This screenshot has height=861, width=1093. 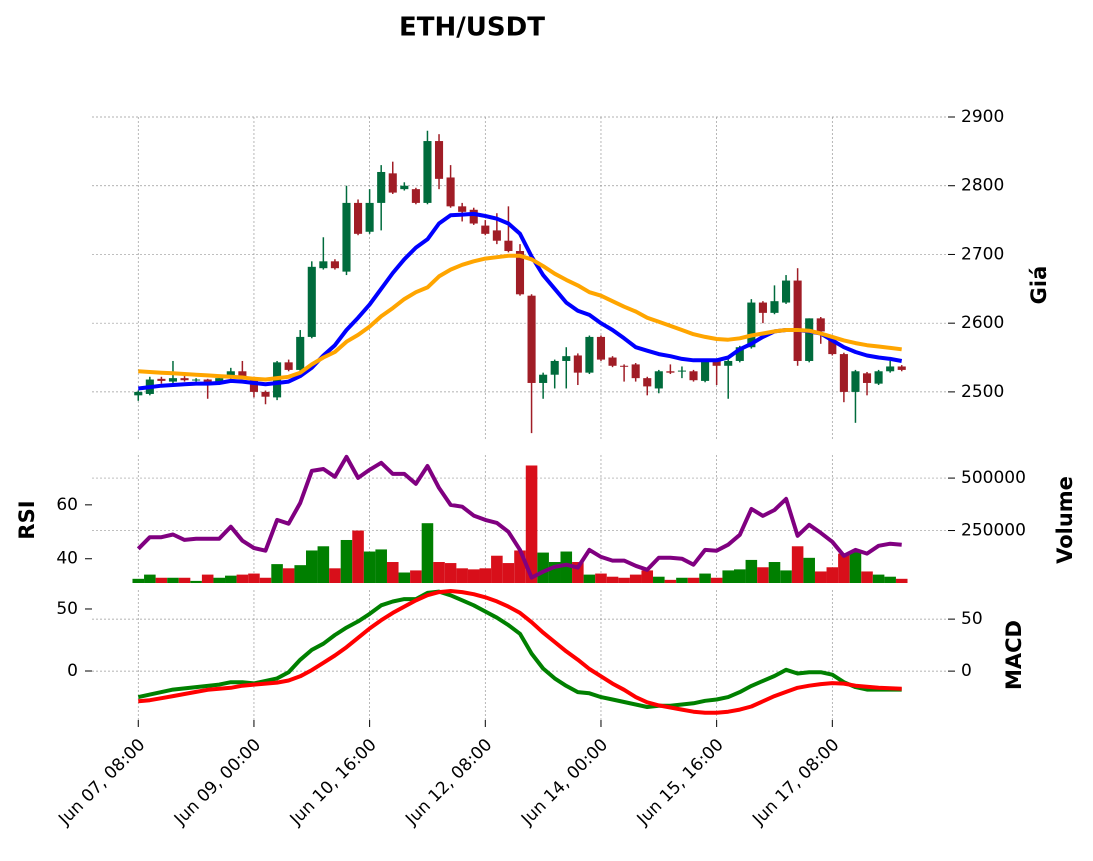 I want to click on y-tick-label: 2900, so click(x=982, y=117).